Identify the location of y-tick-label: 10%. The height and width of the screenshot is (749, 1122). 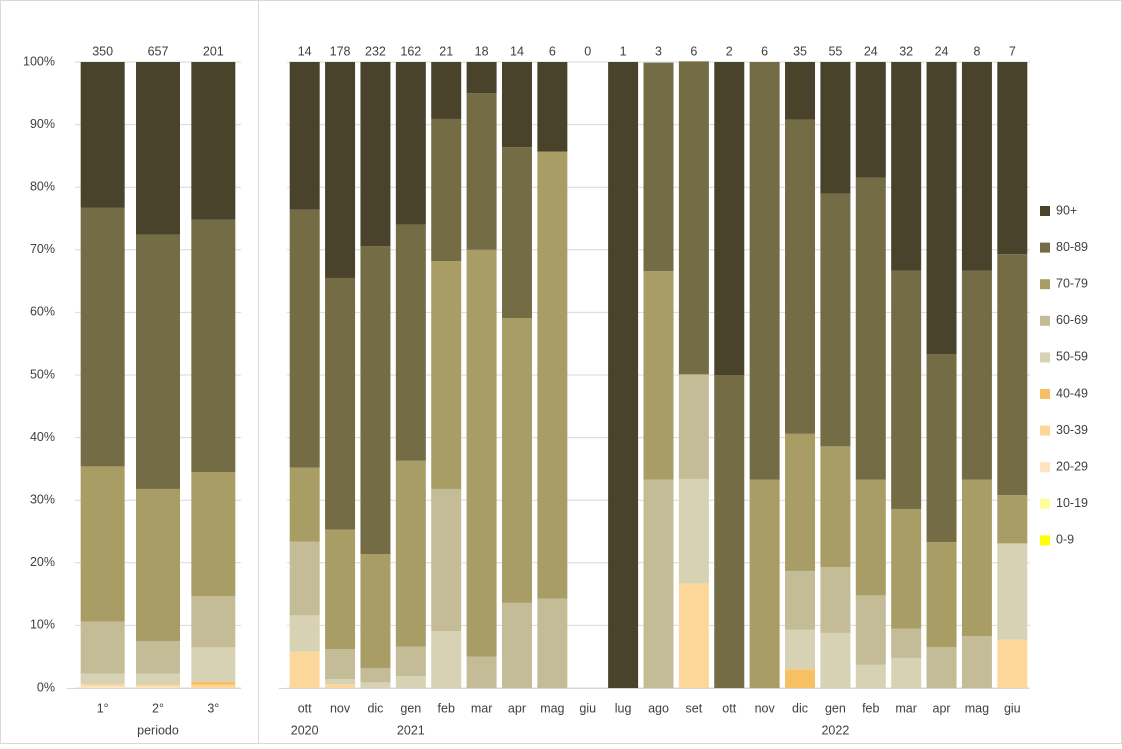
(42, 625).